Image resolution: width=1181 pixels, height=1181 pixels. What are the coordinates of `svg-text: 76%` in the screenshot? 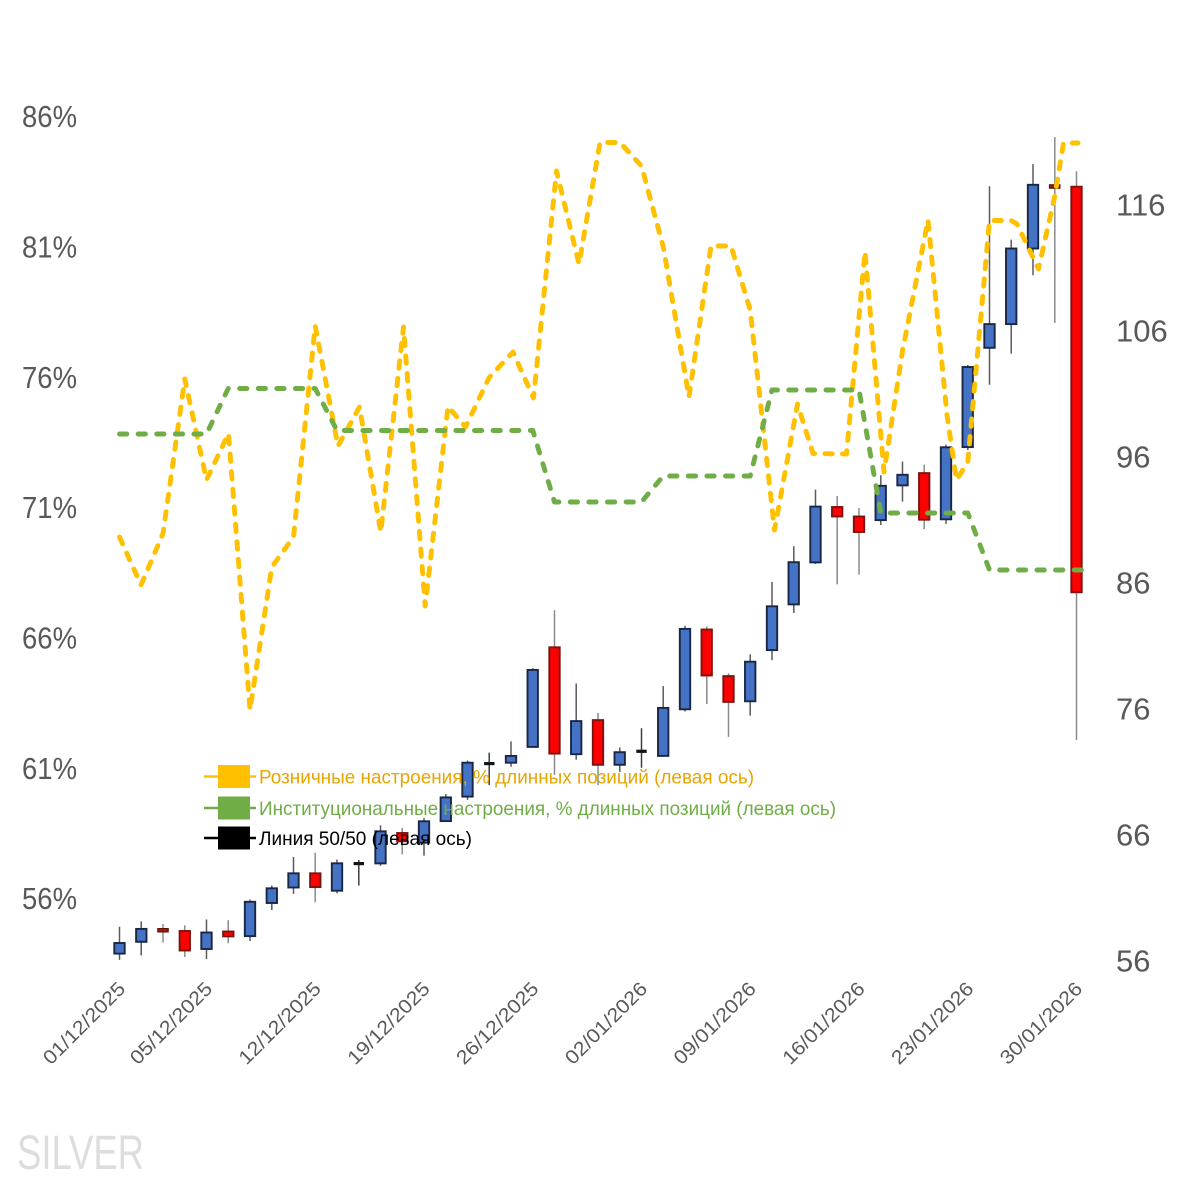 It's located at (49, 377).